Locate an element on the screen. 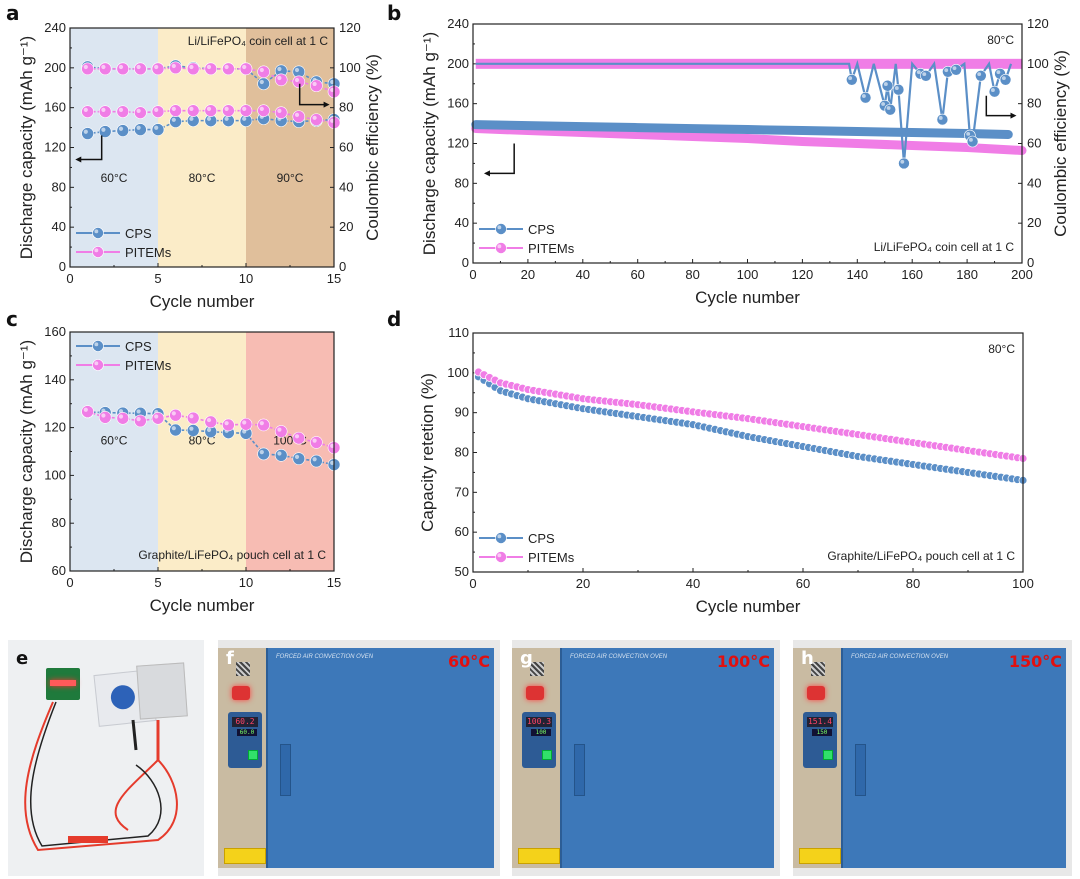 The width and height of the screenshot is (1080, 879). y-tick-label: 160 is located at coordinates (55, 331).